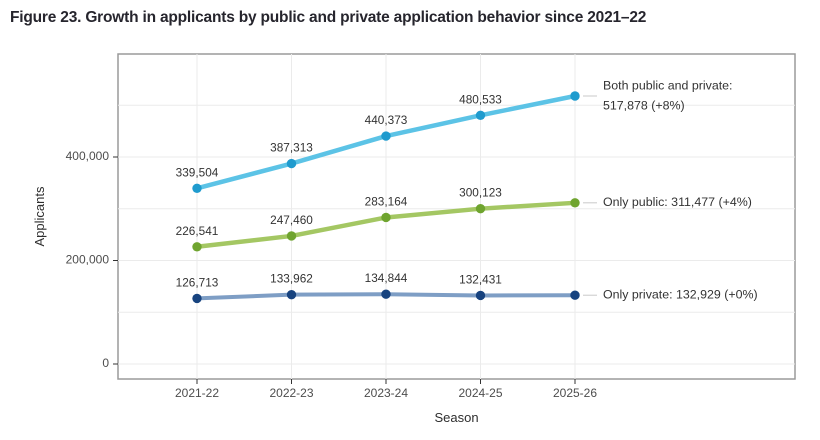  Describe the element at coordinates (291, 148) in the screenshot. I see `data-point-label: 387,313` at that location.